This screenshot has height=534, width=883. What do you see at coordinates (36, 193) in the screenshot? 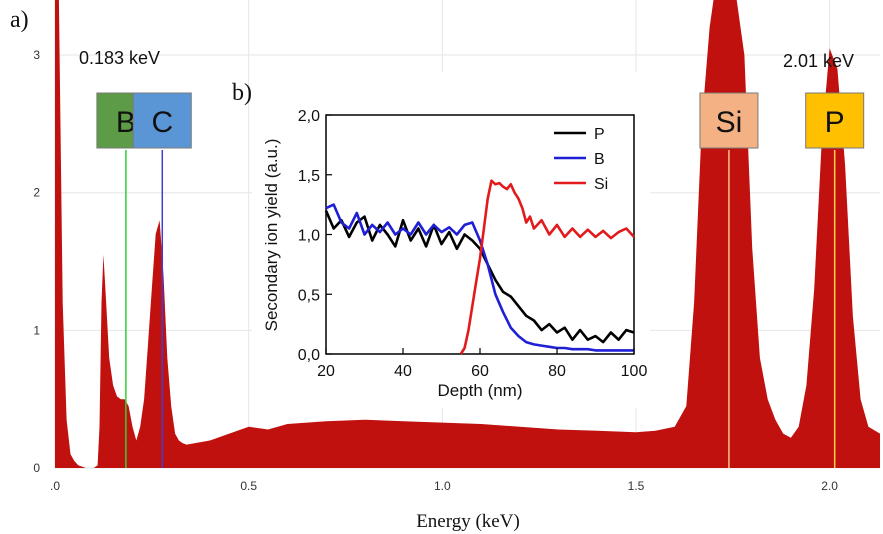
I see `eds-y-tick-label: 2` at bounding box center [36, 193].